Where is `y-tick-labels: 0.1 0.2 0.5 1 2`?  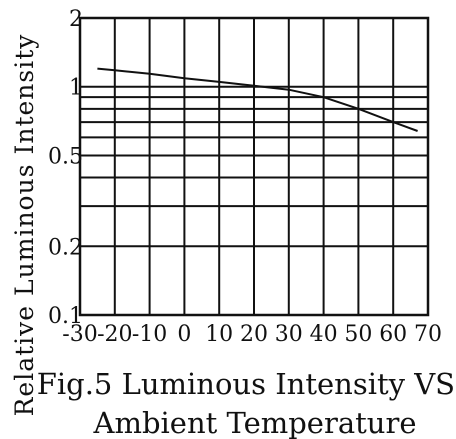
y-tick-labels: 0.1 0.2 0.5 1 2 is located at coordinates (65, 168).